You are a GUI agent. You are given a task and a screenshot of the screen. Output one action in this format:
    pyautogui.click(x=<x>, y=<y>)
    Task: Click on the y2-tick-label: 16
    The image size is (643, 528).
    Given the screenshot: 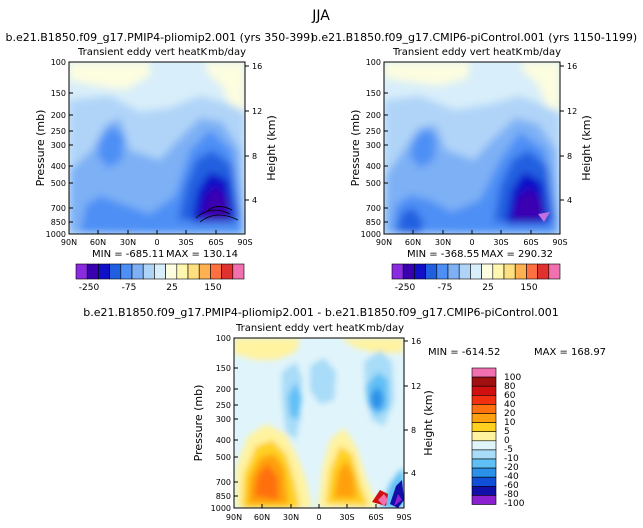 What is the action you would take?
    pyautogui.click(x=572, y=66)
    